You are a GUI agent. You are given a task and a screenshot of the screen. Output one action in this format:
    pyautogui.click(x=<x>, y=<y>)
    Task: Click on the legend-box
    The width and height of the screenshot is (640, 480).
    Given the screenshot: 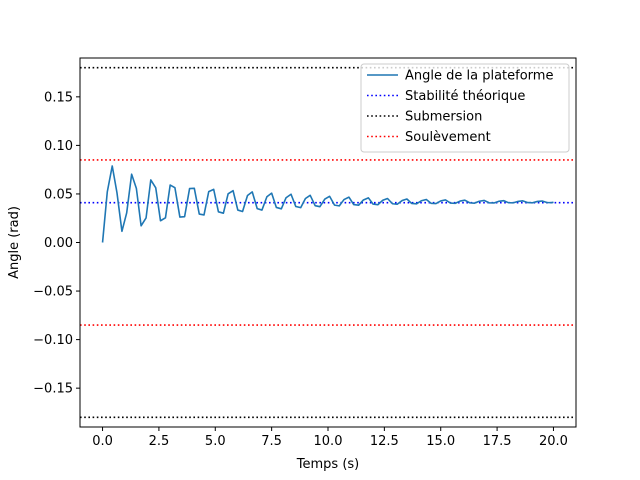 What is the action you would take?
    pyautogui.click(x=465, y=108)
    